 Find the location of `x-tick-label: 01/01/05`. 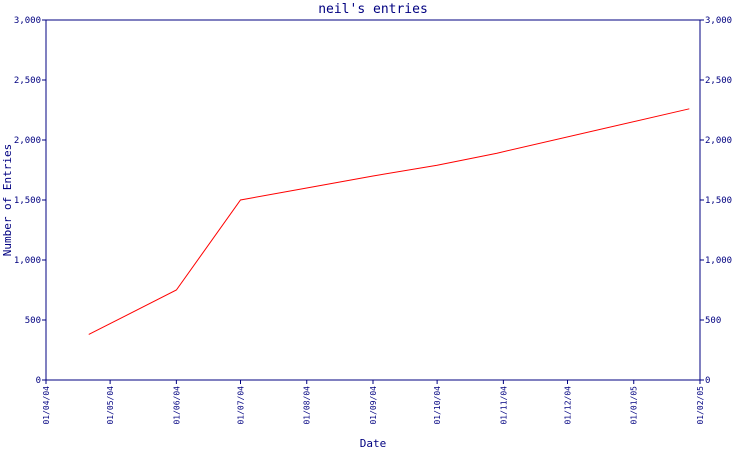

x-tick-label: 01/01/05 is located at coordinates (634, 405).